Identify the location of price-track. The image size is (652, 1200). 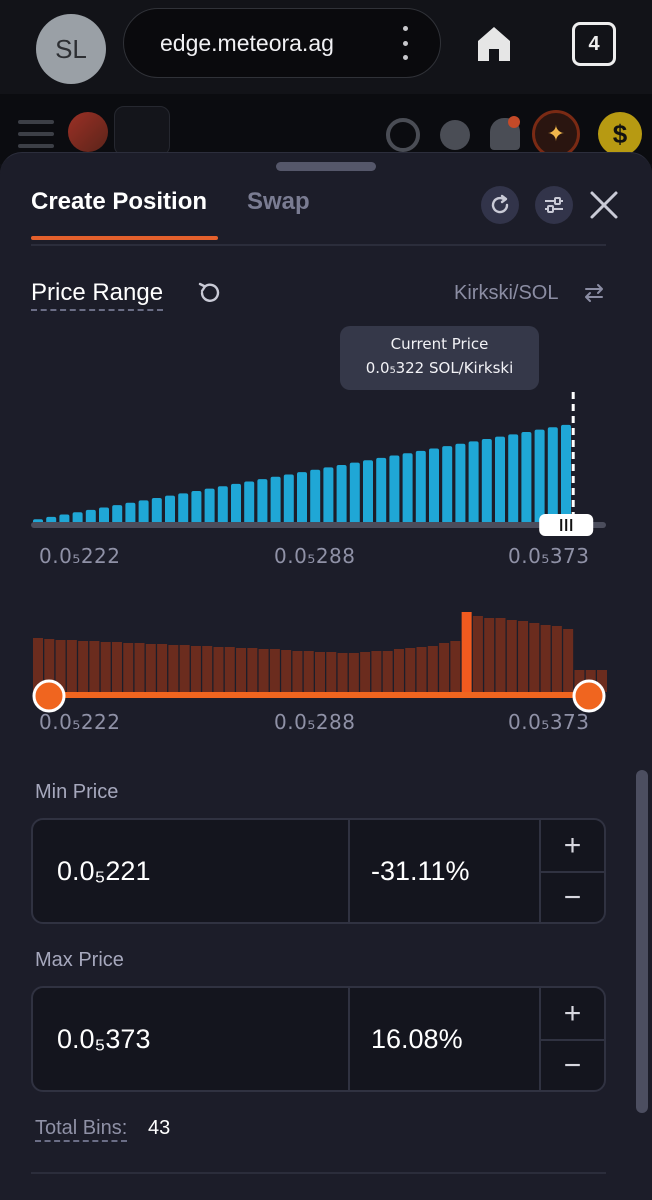
(318, 525).